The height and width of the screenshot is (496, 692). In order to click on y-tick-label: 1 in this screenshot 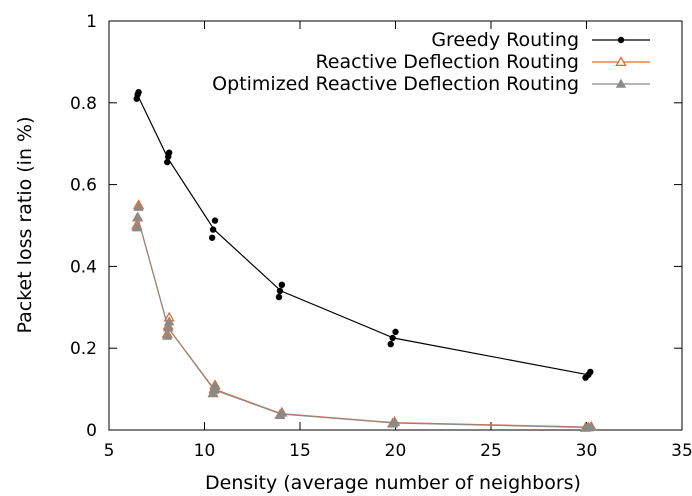, I will do `click(91, 22)`.